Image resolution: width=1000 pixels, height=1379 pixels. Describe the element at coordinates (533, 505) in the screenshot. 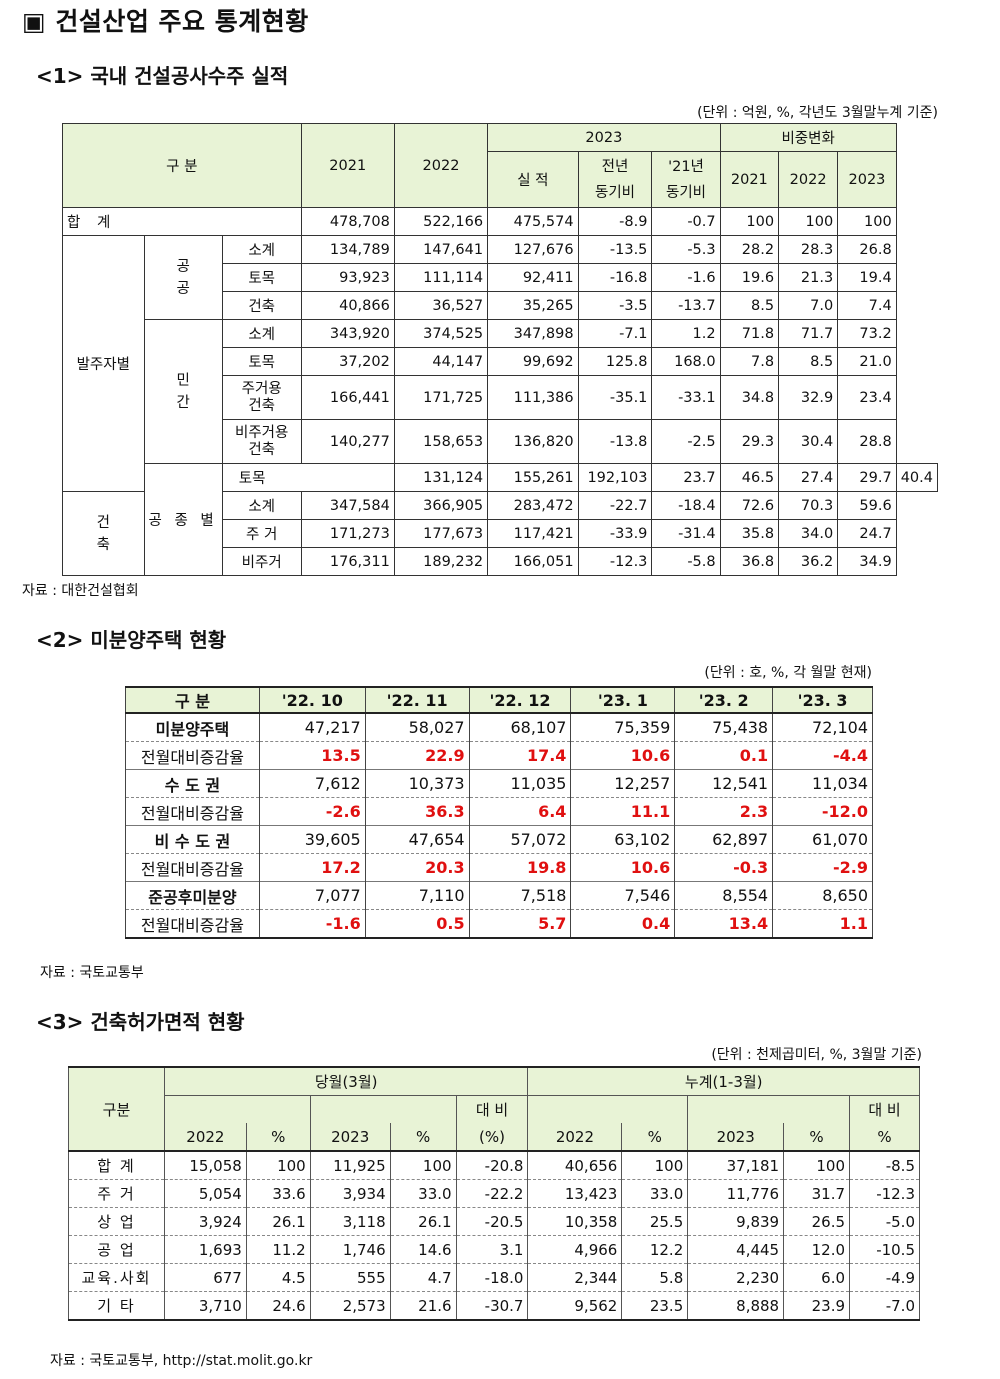

I see `table-cell: 283,472` at that location.